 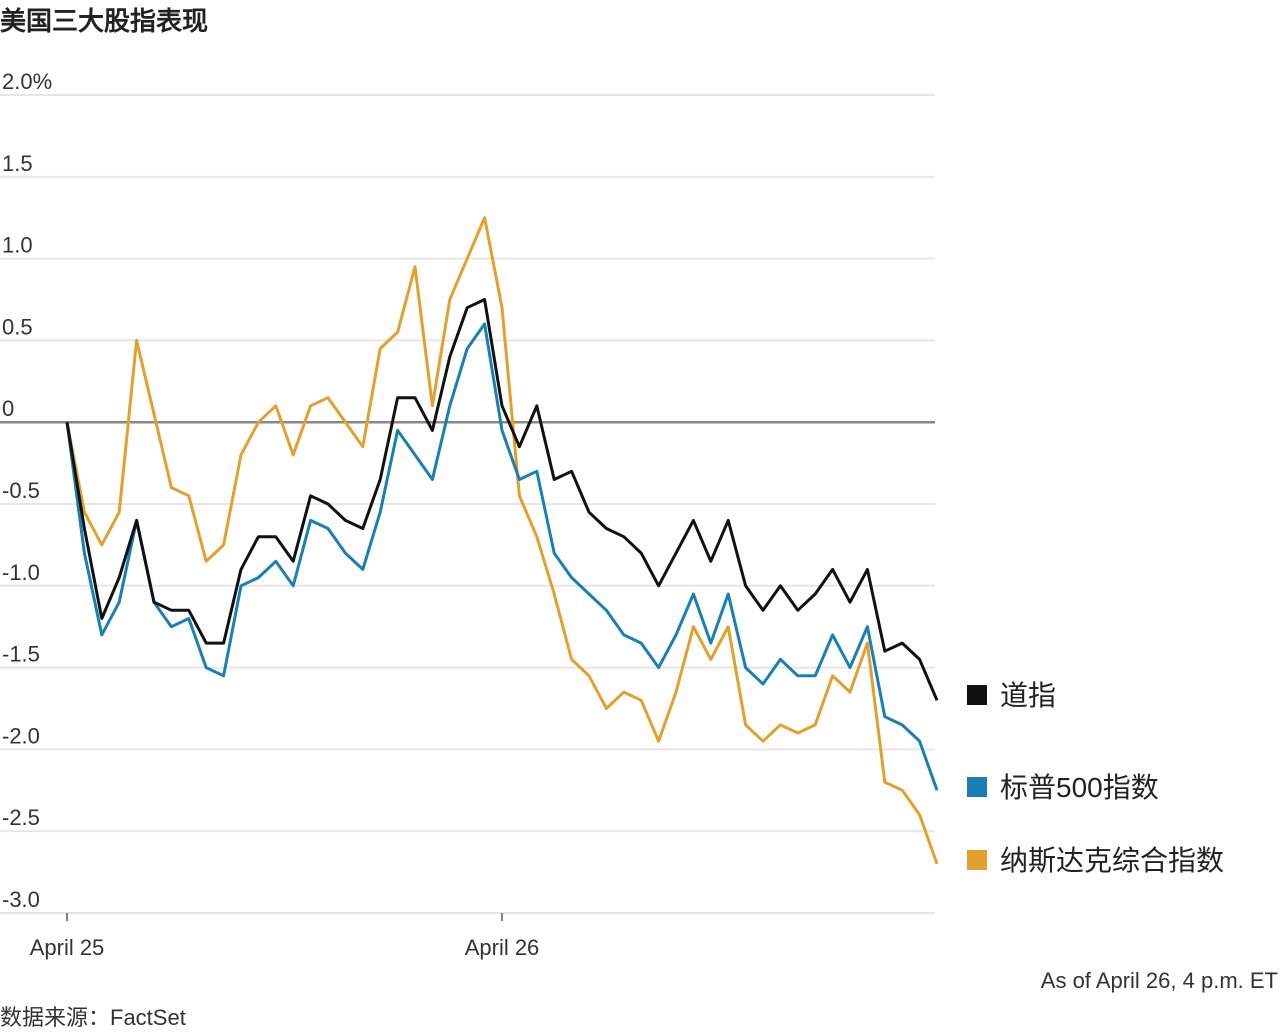 What do you see at coordinates (1159, 980) in the screenshot?
I see `note: As of April 26, 4 p.m. ET` at bounding box center [1159, 980].